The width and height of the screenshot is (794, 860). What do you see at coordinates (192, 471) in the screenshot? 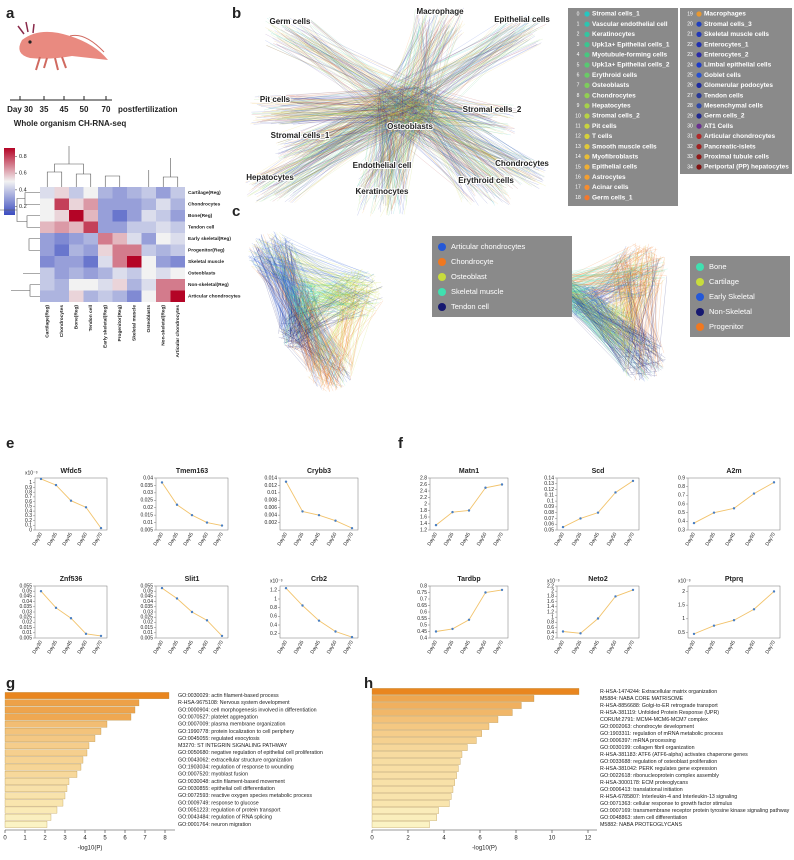
I see `chart-title: Tmem163` at bounding box center [192, 471].